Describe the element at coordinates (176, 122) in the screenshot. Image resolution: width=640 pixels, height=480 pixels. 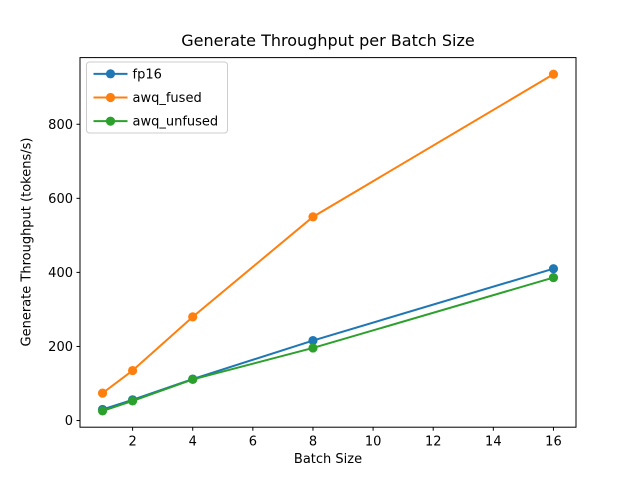
I see `legend-label-awq_unfused: awq_unfused` at that location.